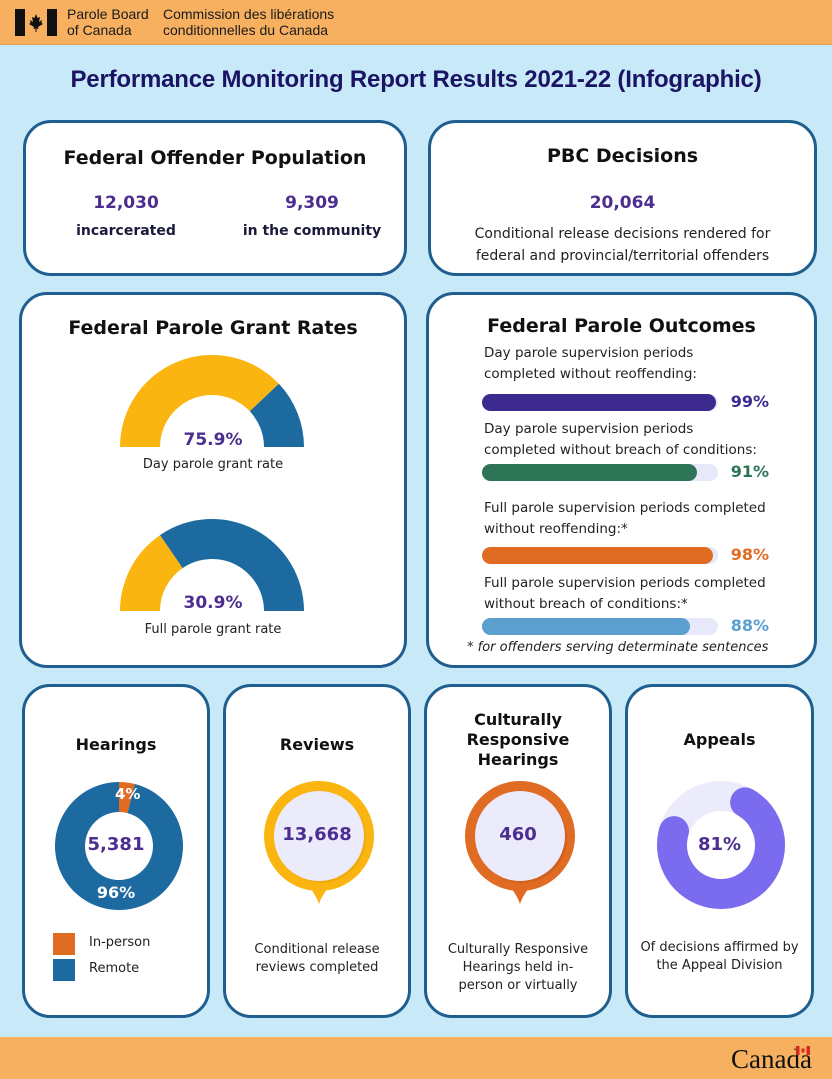  I want to click on full-parole-gauge, so click(212, 565).